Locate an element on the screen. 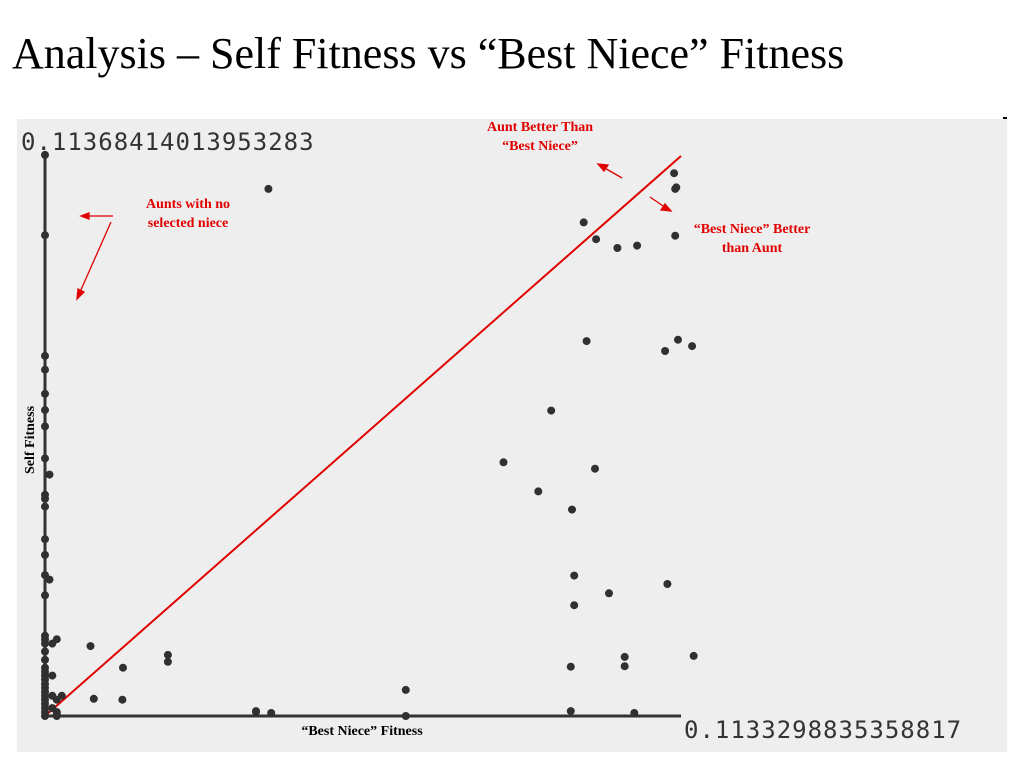  annotation-no-niece-line2: selected niece is located at coordinates (188, 223).